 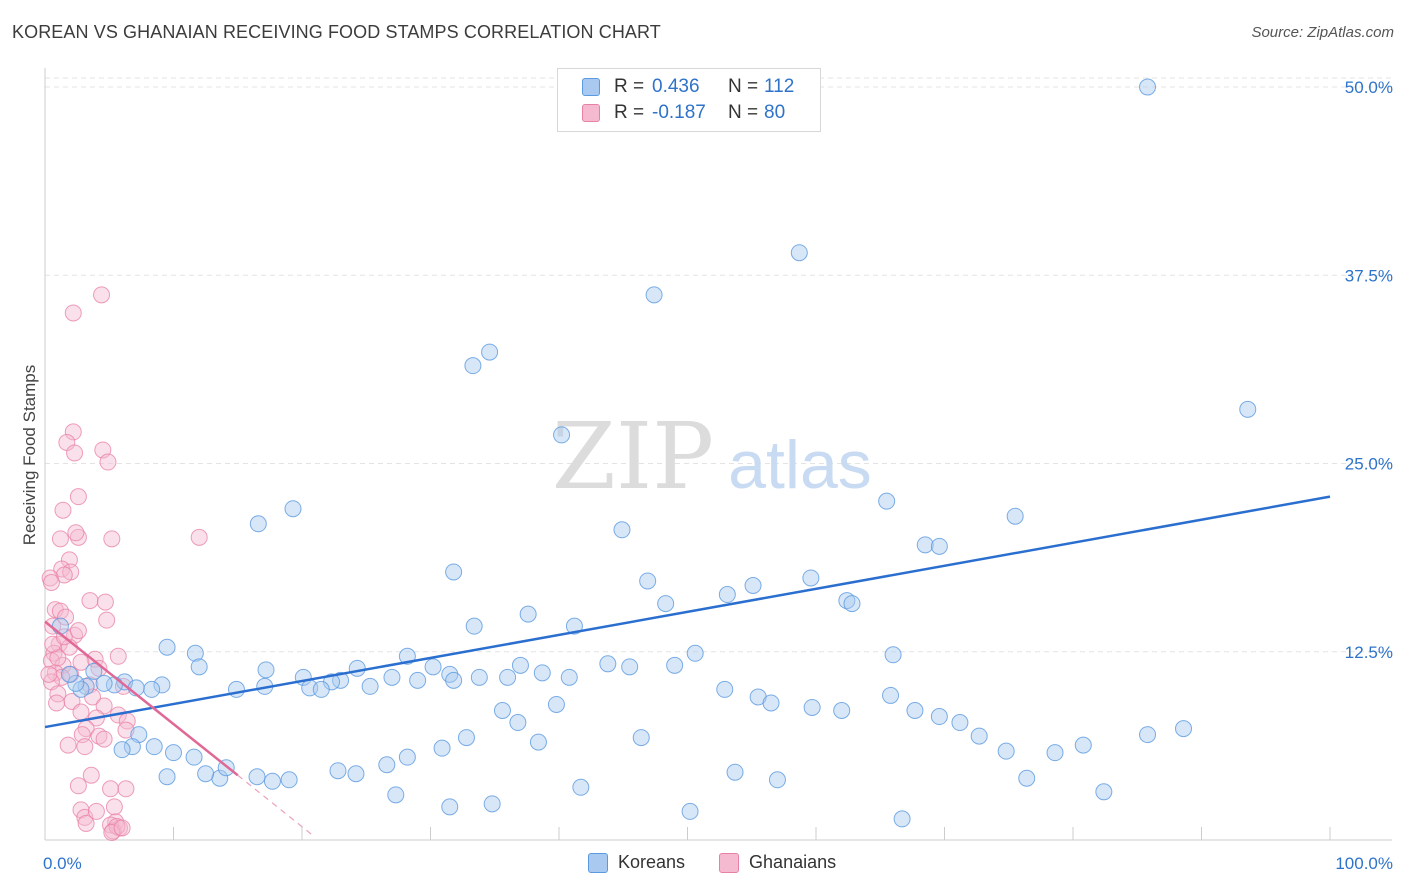 What do you see at coordinates (775, 112) in the screenshot?
I see `n-value: 80` at bounding box center [775, 112].